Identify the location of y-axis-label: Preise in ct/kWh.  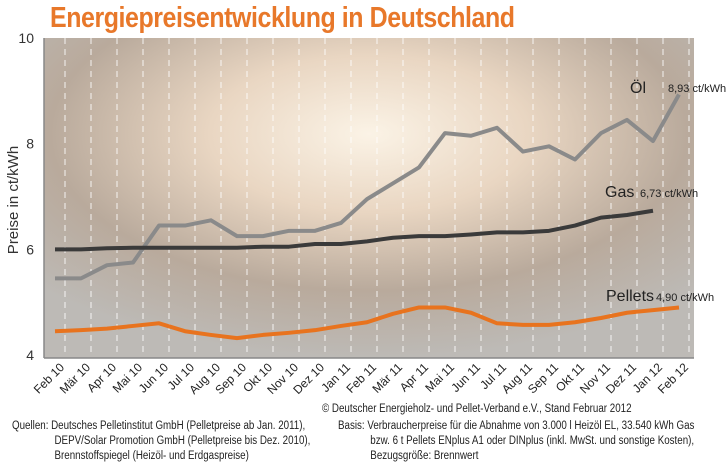
(13, 200).